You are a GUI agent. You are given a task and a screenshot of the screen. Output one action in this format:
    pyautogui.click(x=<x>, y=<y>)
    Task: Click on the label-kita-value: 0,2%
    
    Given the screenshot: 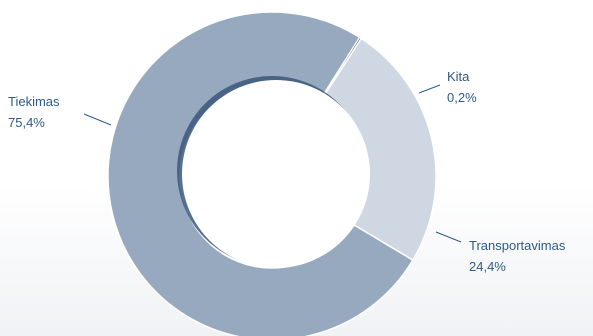 What is the action you would take?
    pyautogui.click(x=462, y=97)
    